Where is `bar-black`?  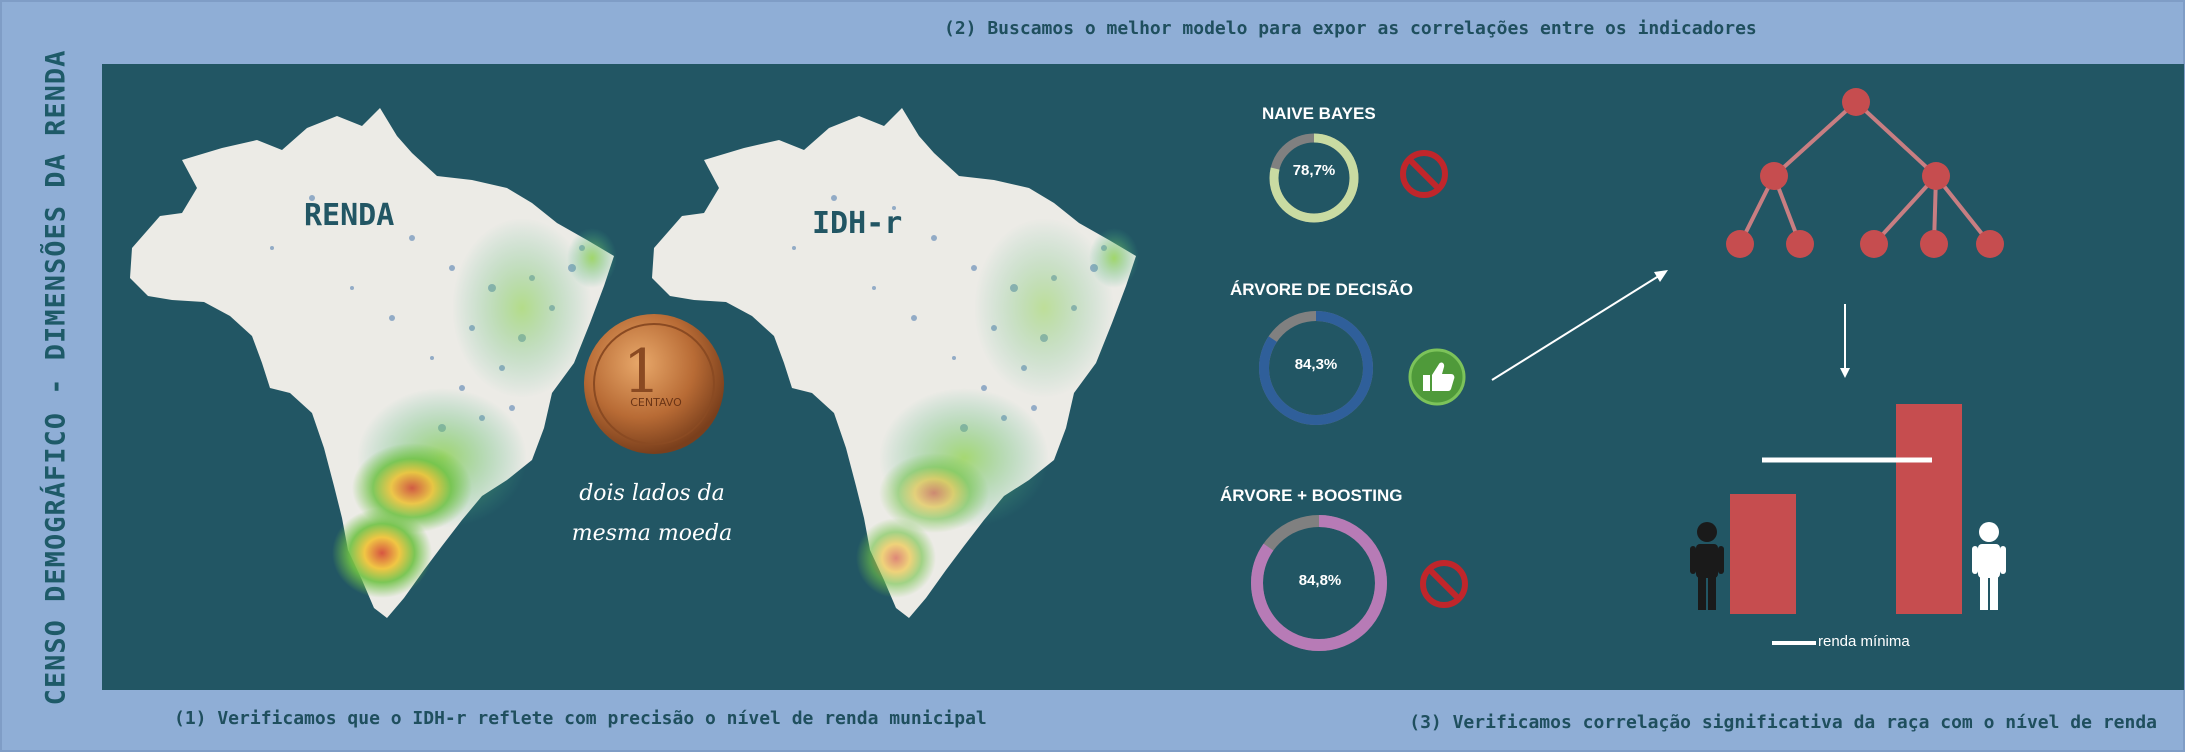 bar-black is located at coordinates (1763, 554).